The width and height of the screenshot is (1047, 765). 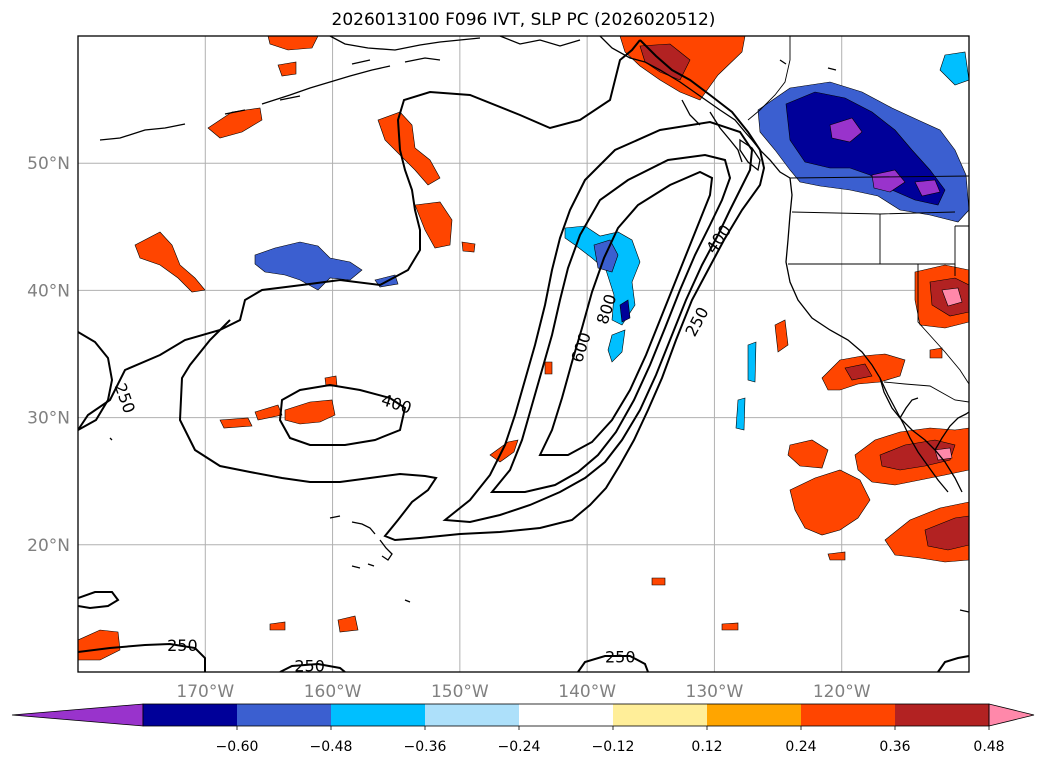 What do you see at coordinates (894, 747) in the screenshot?
I see `colorbar-tick-label: 0.36` at bounding box center [894, 747].